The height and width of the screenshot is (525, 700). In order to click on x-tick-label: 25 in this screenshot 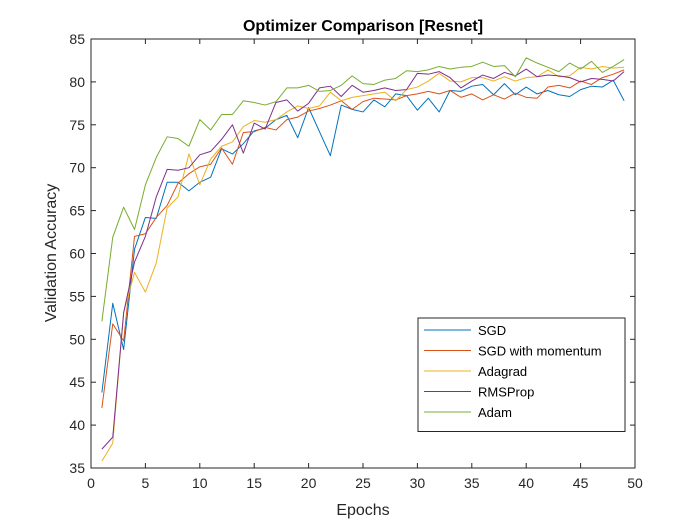, I will do `click(363, 483)`.